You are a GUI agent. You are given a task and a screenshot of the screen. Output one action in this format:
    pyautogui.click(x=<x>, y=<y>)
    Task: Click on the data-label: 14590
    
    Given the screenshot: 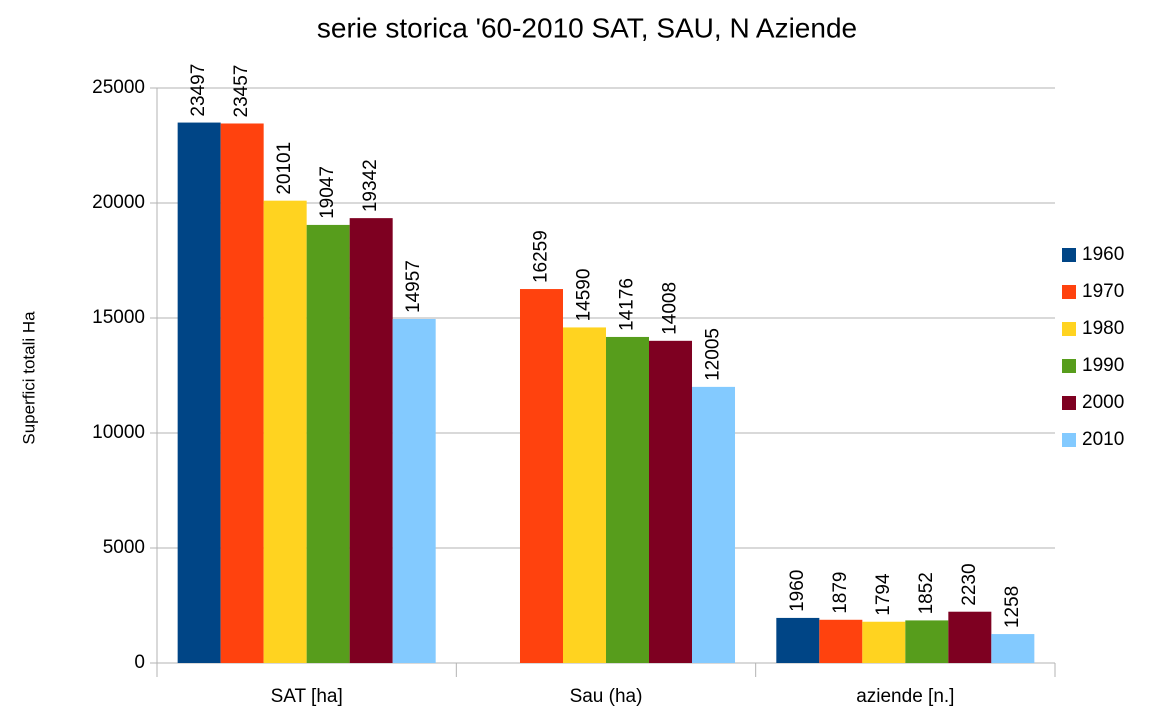 What is the action you would take?
    pyautogui.click(x=584, y=295)
    